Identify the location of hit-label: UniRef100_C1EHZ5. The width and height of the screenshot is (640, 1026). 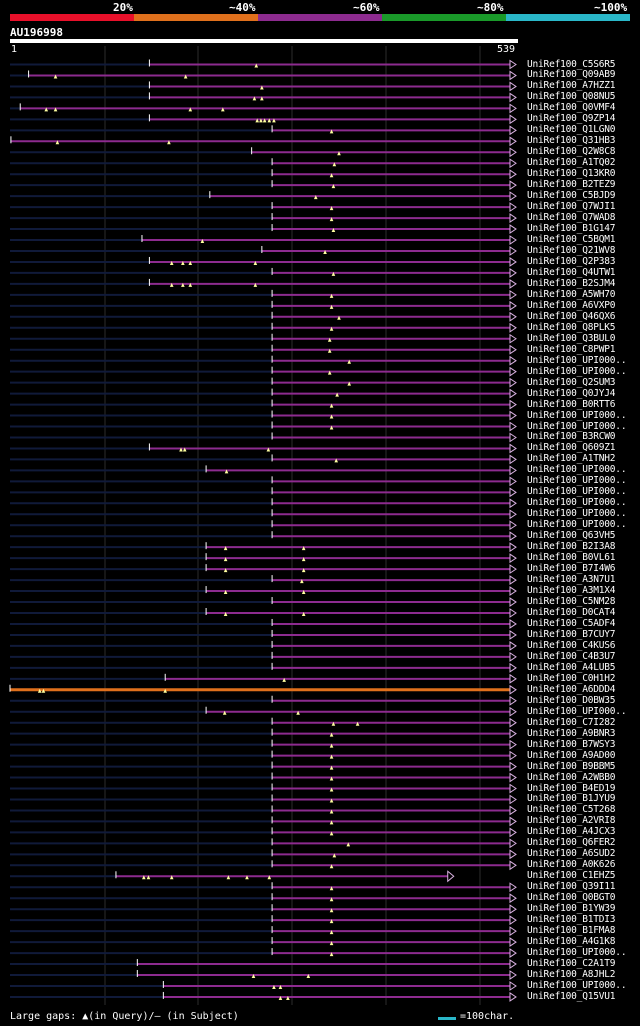
(571, 876).